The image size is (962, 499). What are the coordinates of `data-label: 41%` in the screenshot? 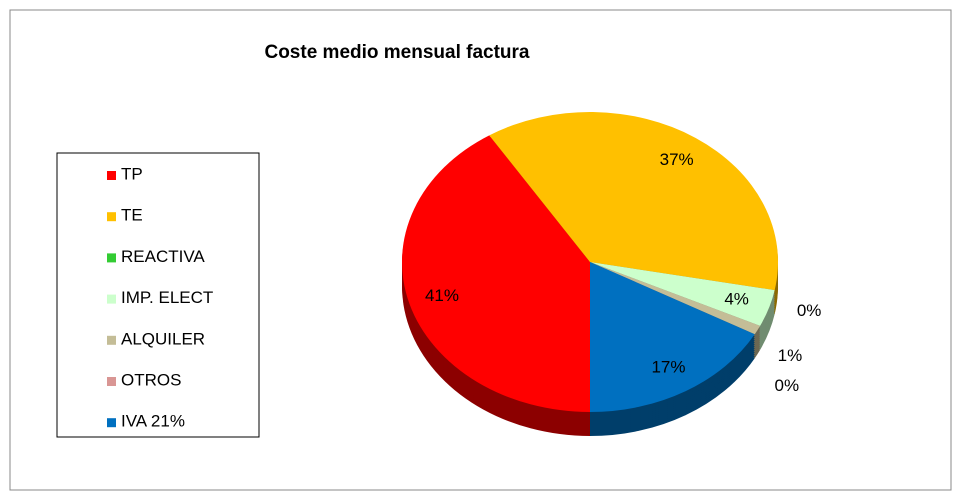 It's located at (442, 295).